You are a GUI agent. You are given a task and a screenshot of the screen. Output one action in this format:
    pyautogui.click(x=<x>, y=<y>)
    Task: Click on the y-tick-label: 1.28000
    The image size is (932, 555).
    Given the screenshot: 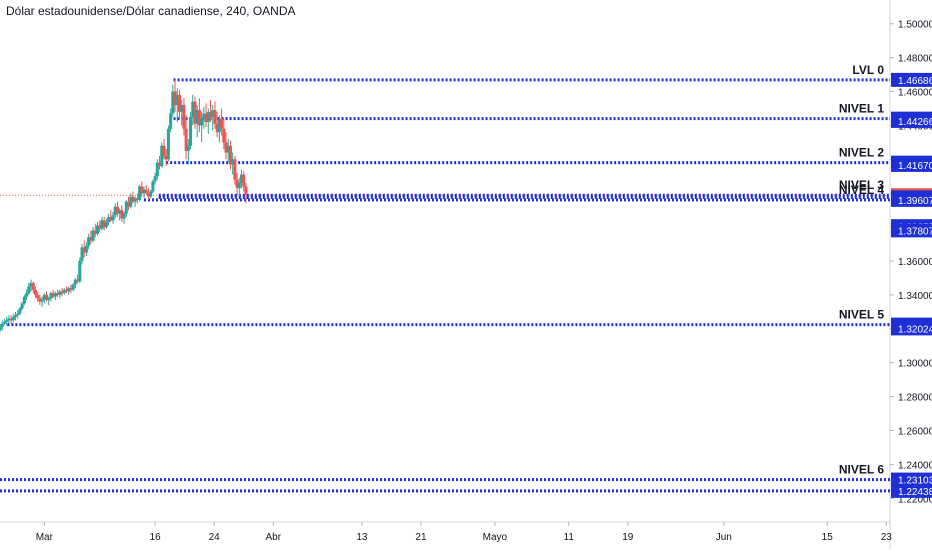 What is the action you would take?
    pyautogui.click(x=915, y=398)
    